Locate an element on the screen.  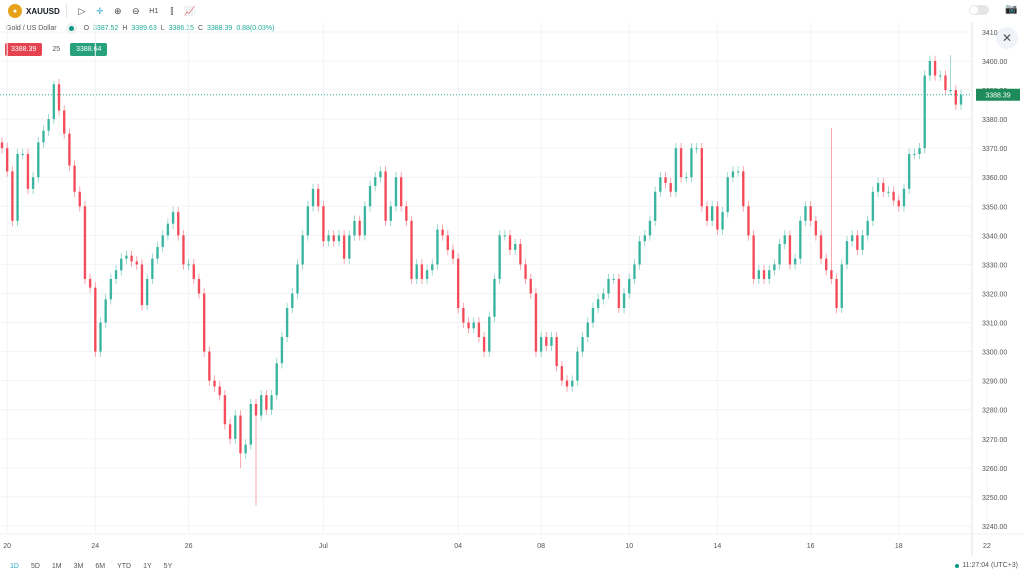
range-5y: 5Y is located at coordinates (168, 566).